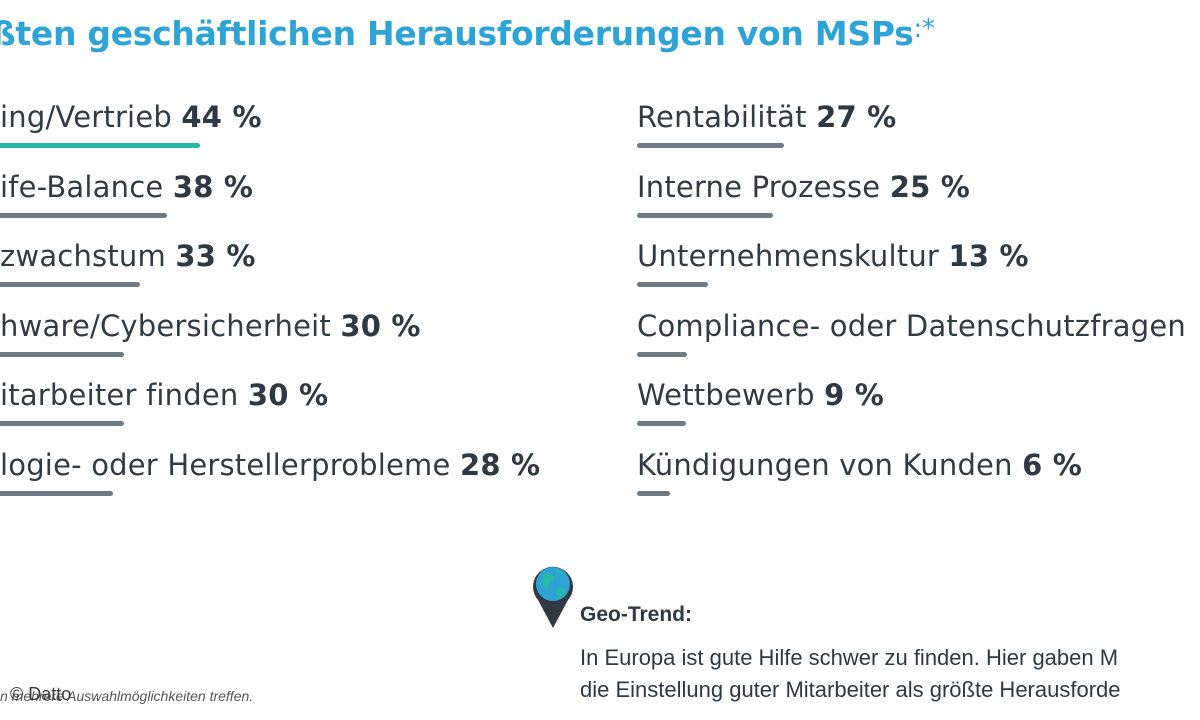 Image resolution: width=1200 pixels, height=720 pixels. I want to click on category-label: zwachstum, so click(83, 256).